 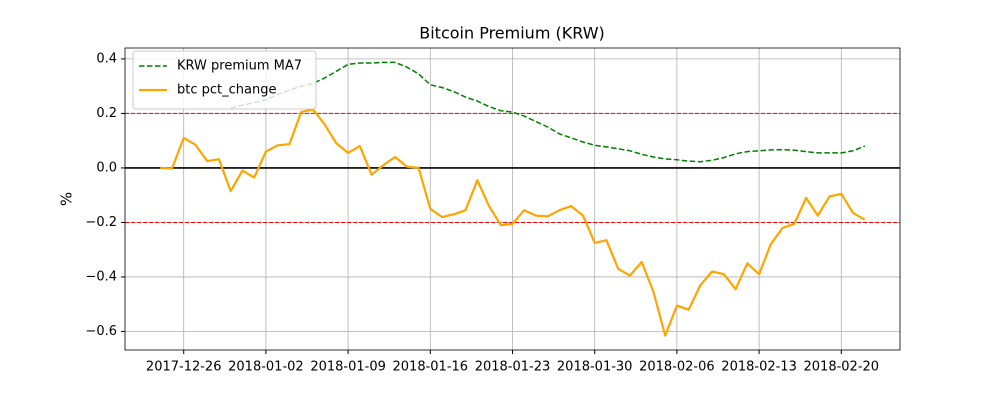 What do you see at coordinates (106, 113) in the screenshot?
I see `y-tick-label: 0.2` at bounding box center [106, 113].